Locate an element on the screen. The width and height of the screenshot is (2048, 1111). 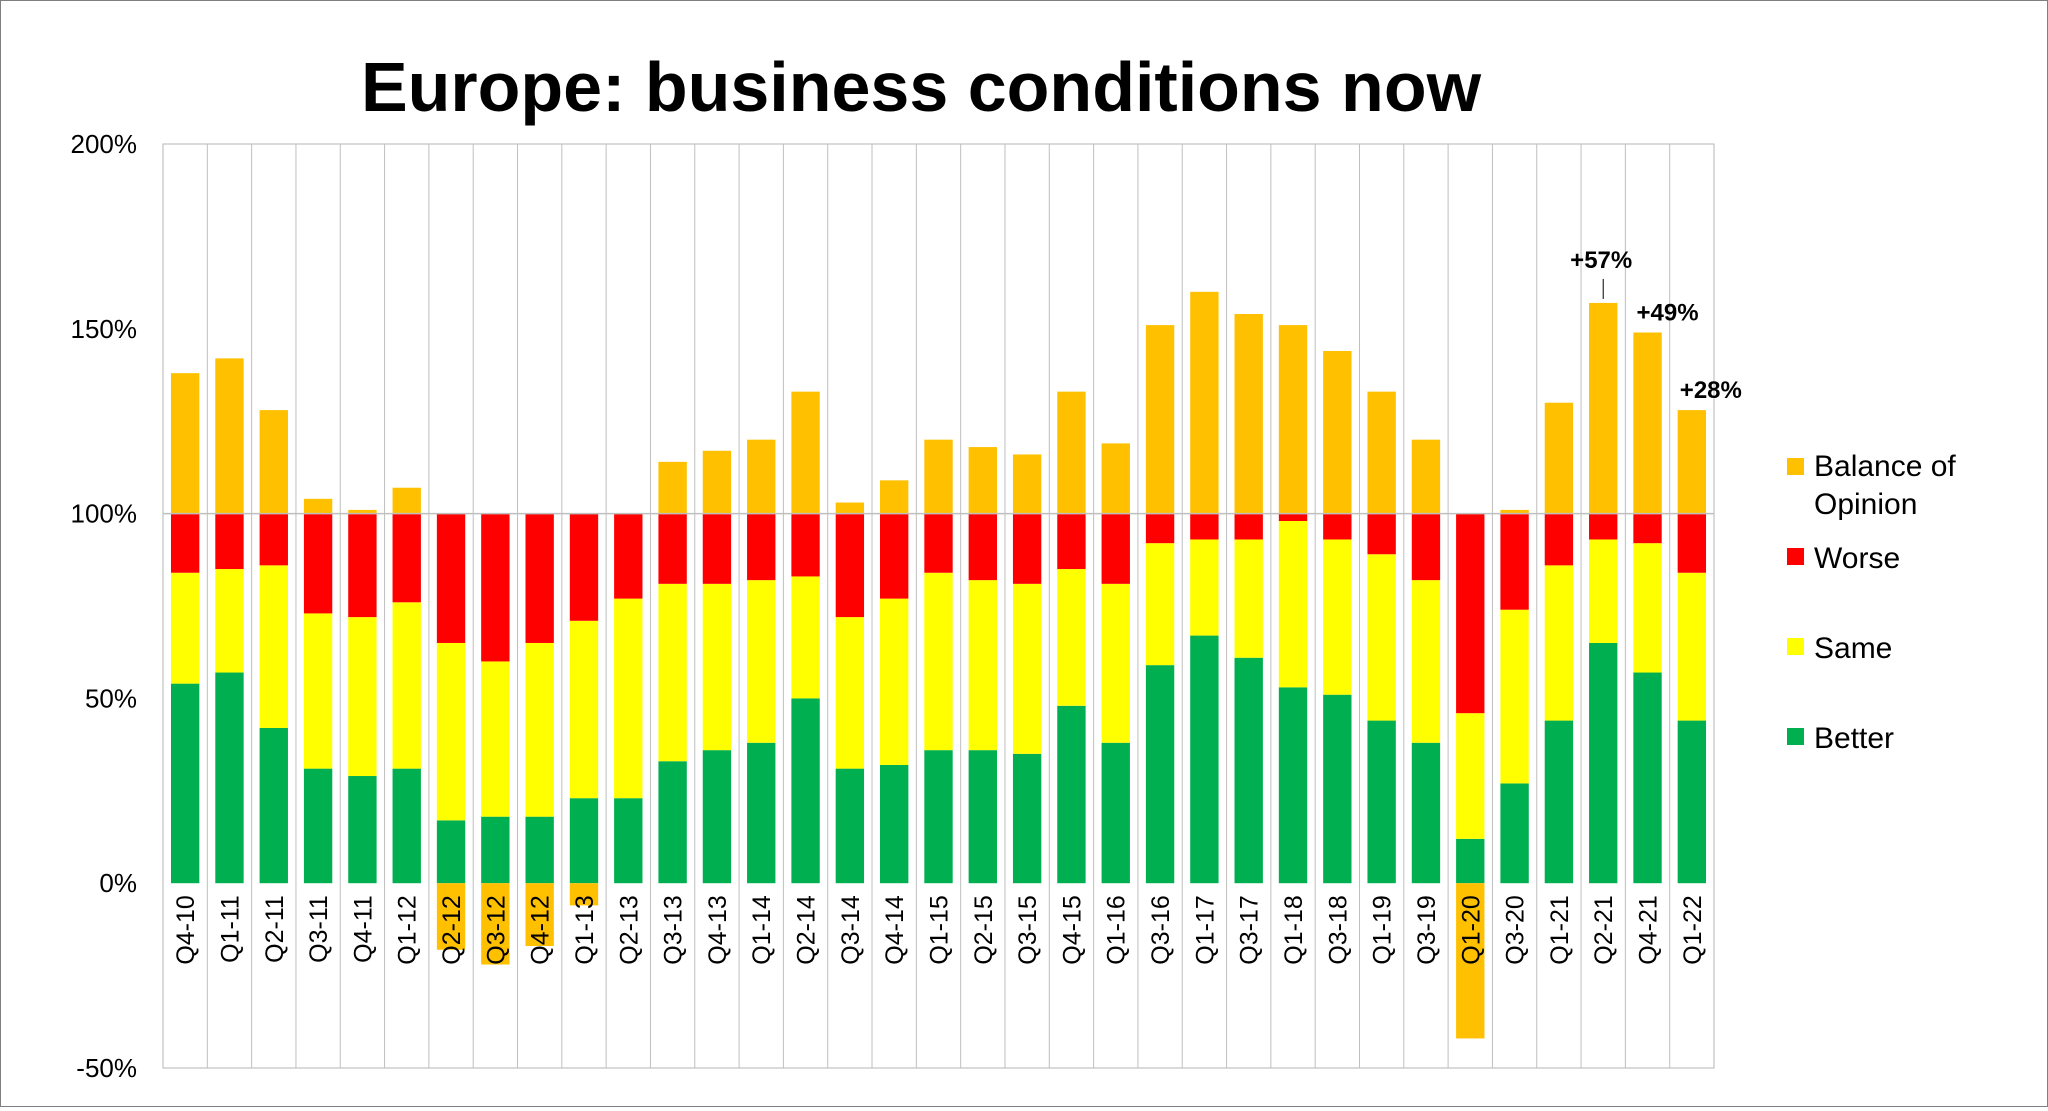
x-tick-label: Q3-14 is located at coordinates (851, 930).